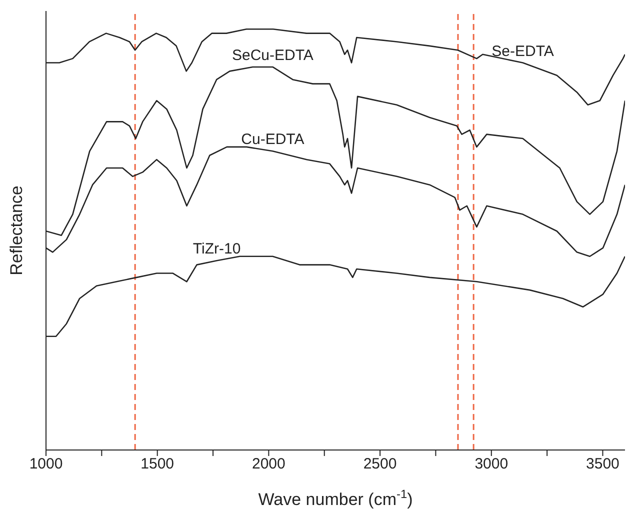 This screenshot has height=513, width=630. Describe the element at coordinates (380, 464) in the screenshot. I see `x-tick-label: 2500` at that location.